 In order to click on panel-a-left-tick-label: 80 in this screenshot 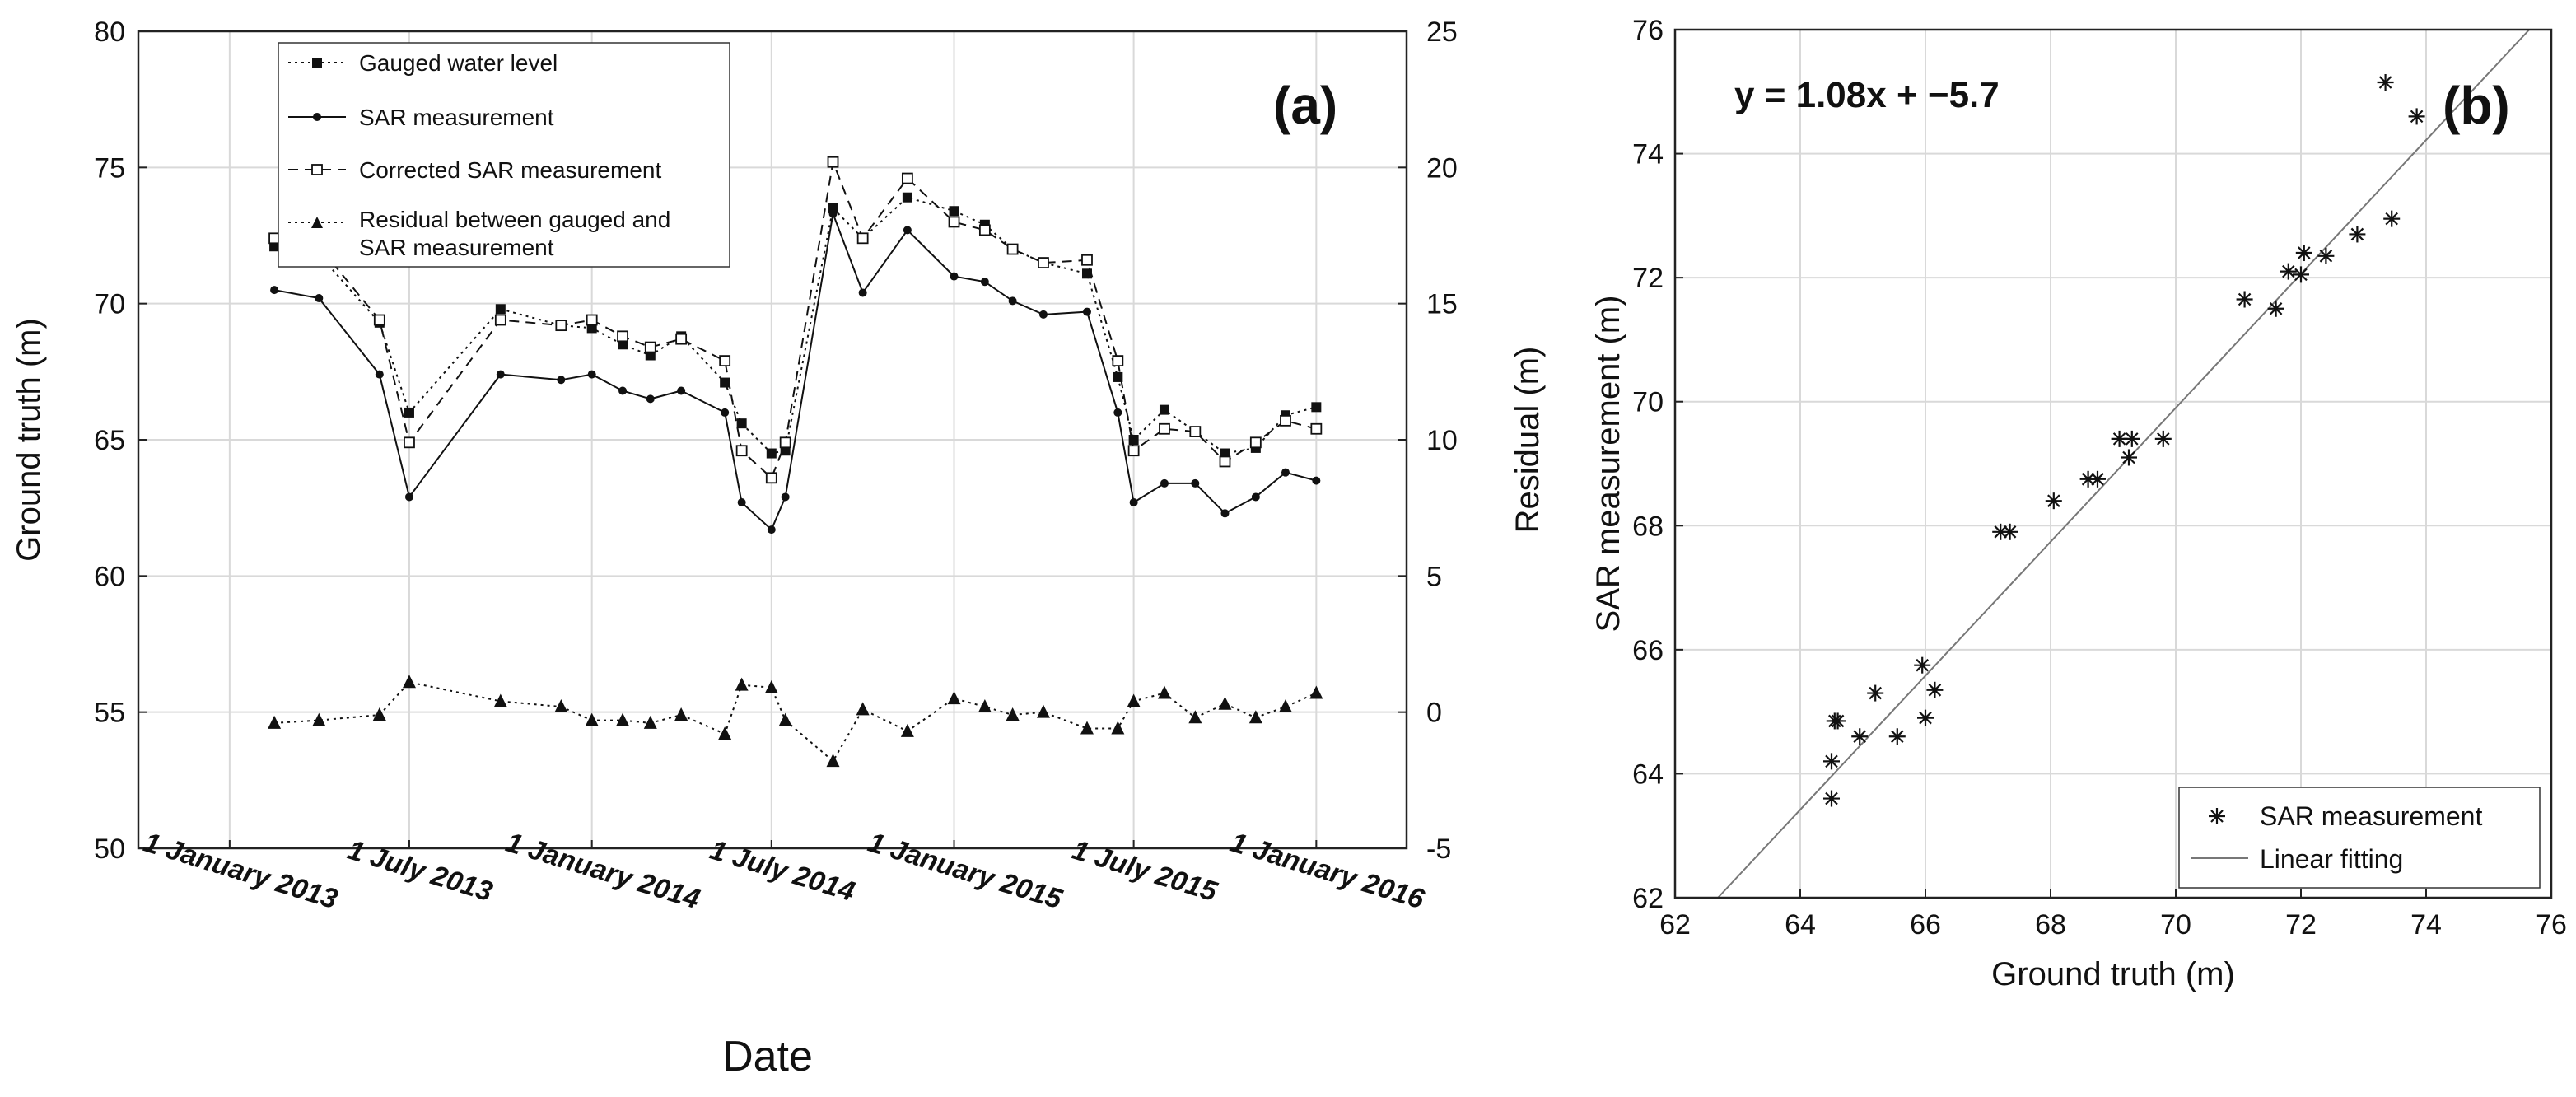, I will do `click(109, 32)`.